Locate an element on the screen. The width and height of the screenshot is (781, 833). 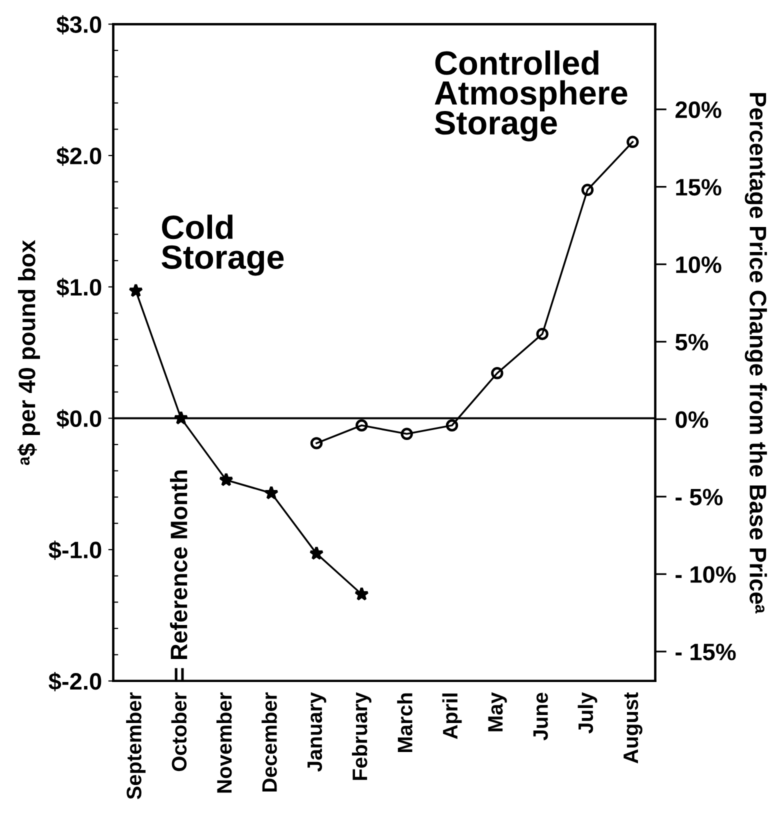
x-tick-label: October is located at coordinates (179, 732).